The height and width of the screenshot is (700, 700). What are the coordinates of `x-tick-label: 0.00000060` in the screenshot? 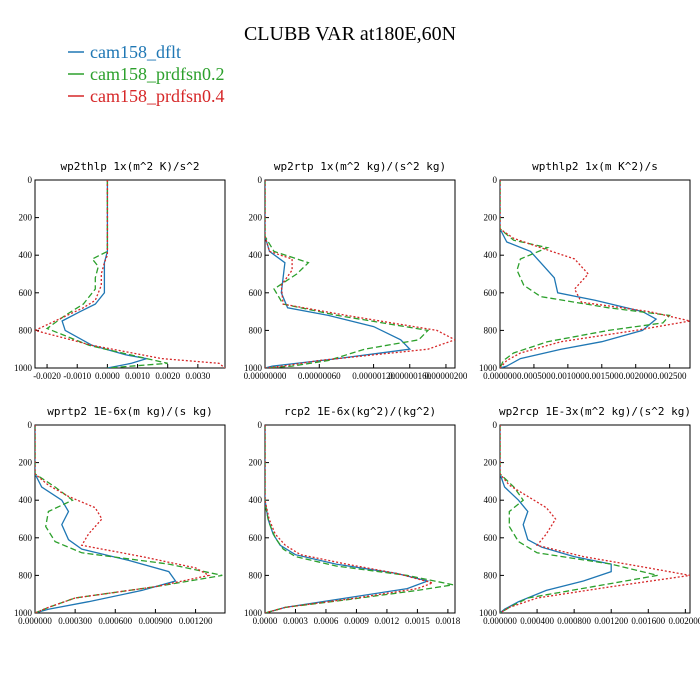 It's located at (319, 376).